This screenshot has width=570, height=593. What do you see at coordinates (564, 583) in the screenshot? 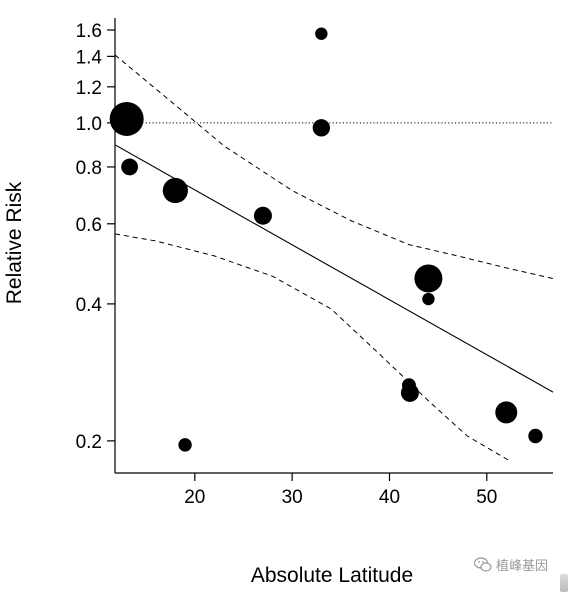
I see `corner-decoration` at bounding box center [564, 583].